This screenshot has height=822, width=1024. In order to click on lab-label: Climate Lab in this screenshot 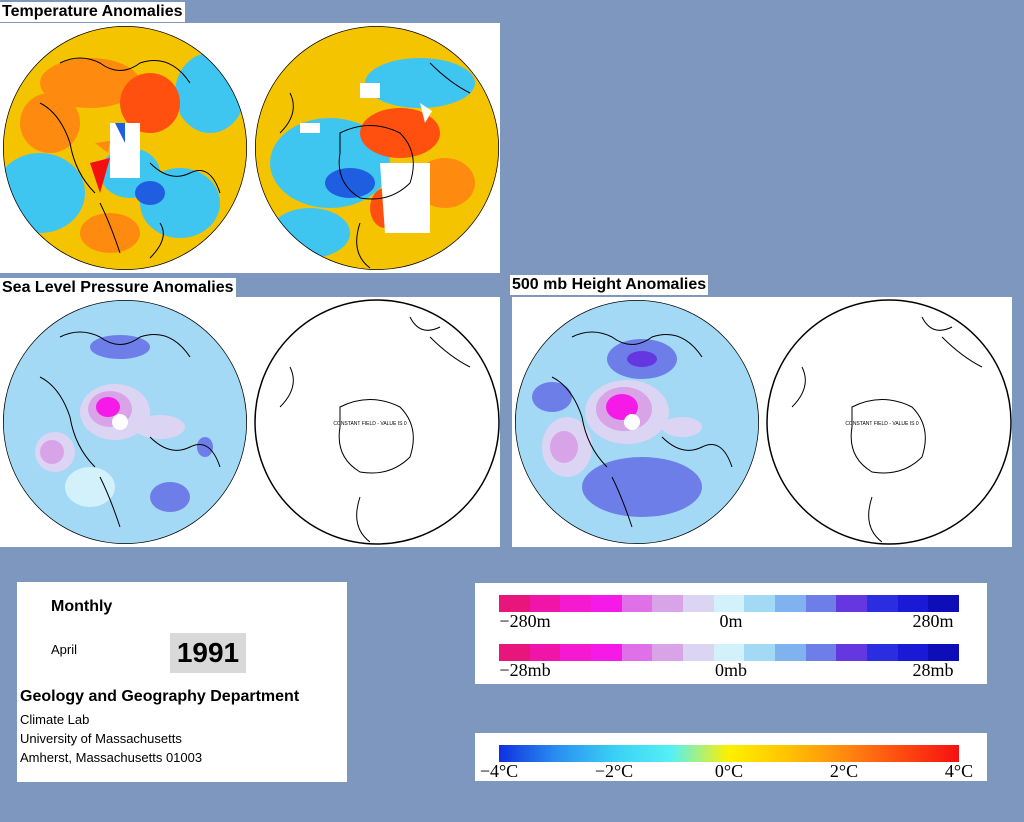, I will do `click(55, 719)`.